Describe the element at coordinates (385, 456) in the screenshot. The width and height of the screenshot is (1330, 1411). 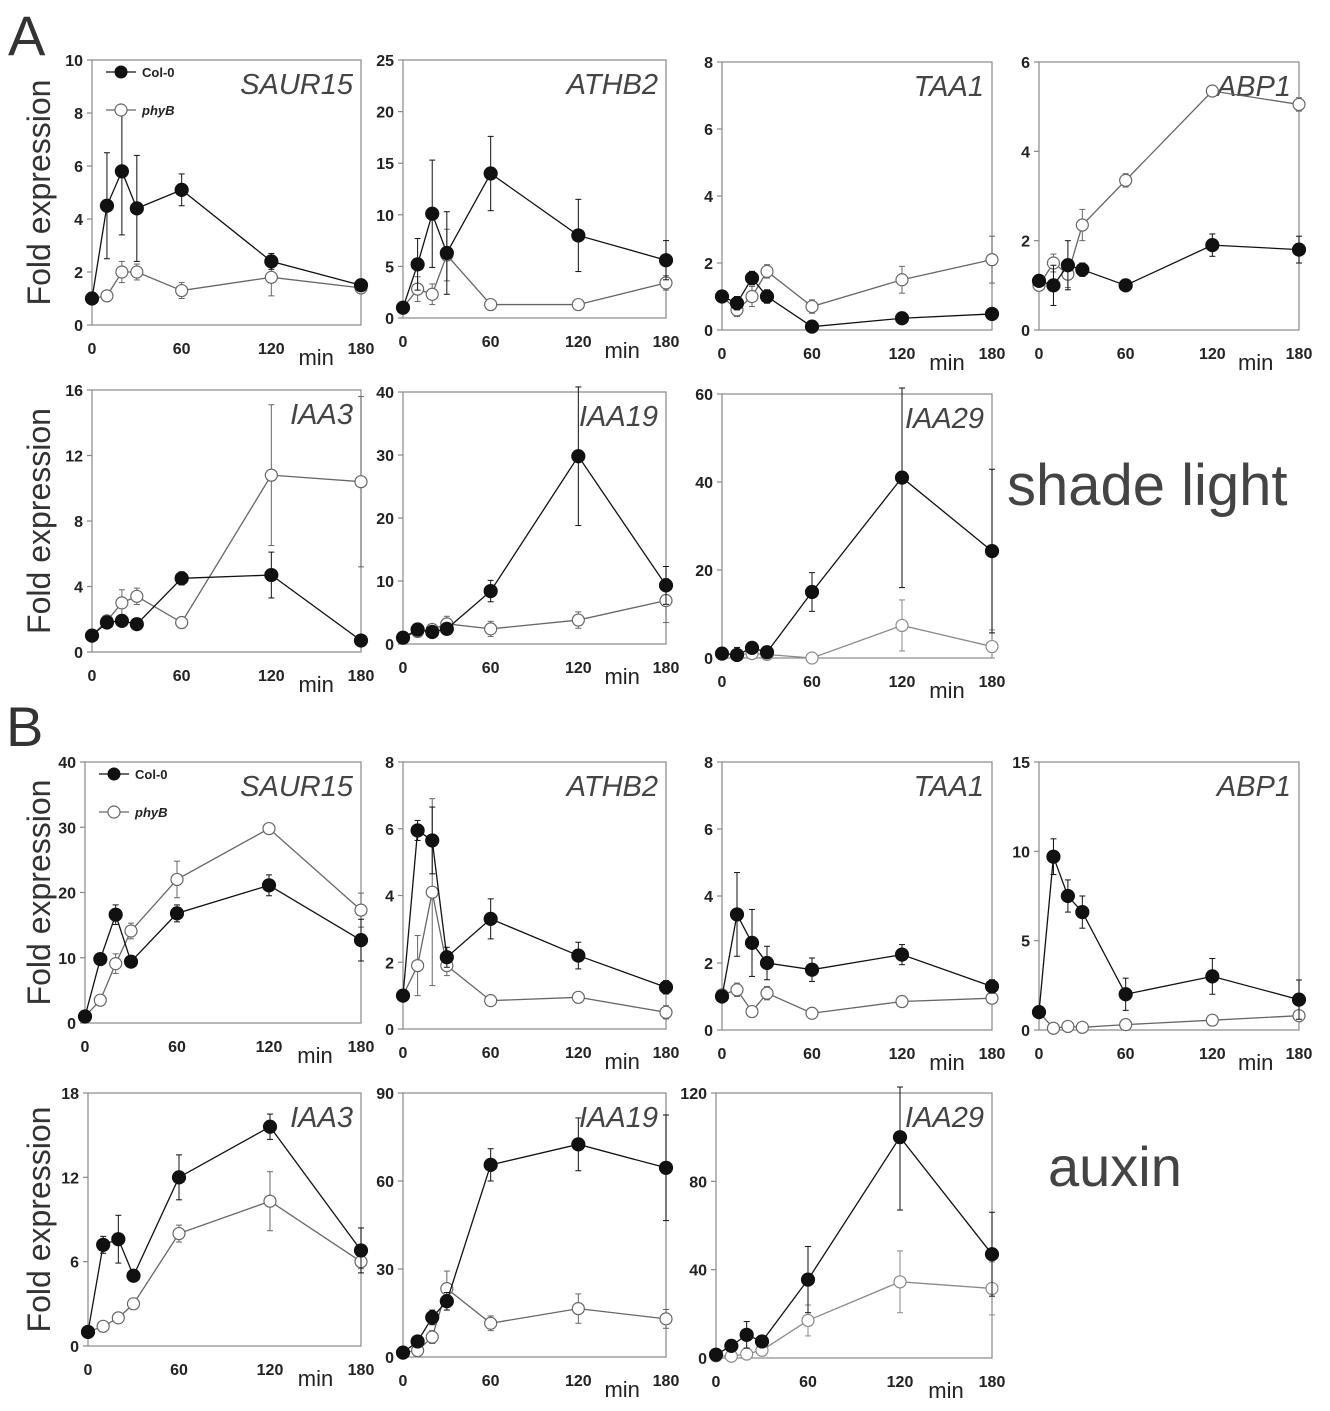
I see `y-tick-label: 30` at that location.